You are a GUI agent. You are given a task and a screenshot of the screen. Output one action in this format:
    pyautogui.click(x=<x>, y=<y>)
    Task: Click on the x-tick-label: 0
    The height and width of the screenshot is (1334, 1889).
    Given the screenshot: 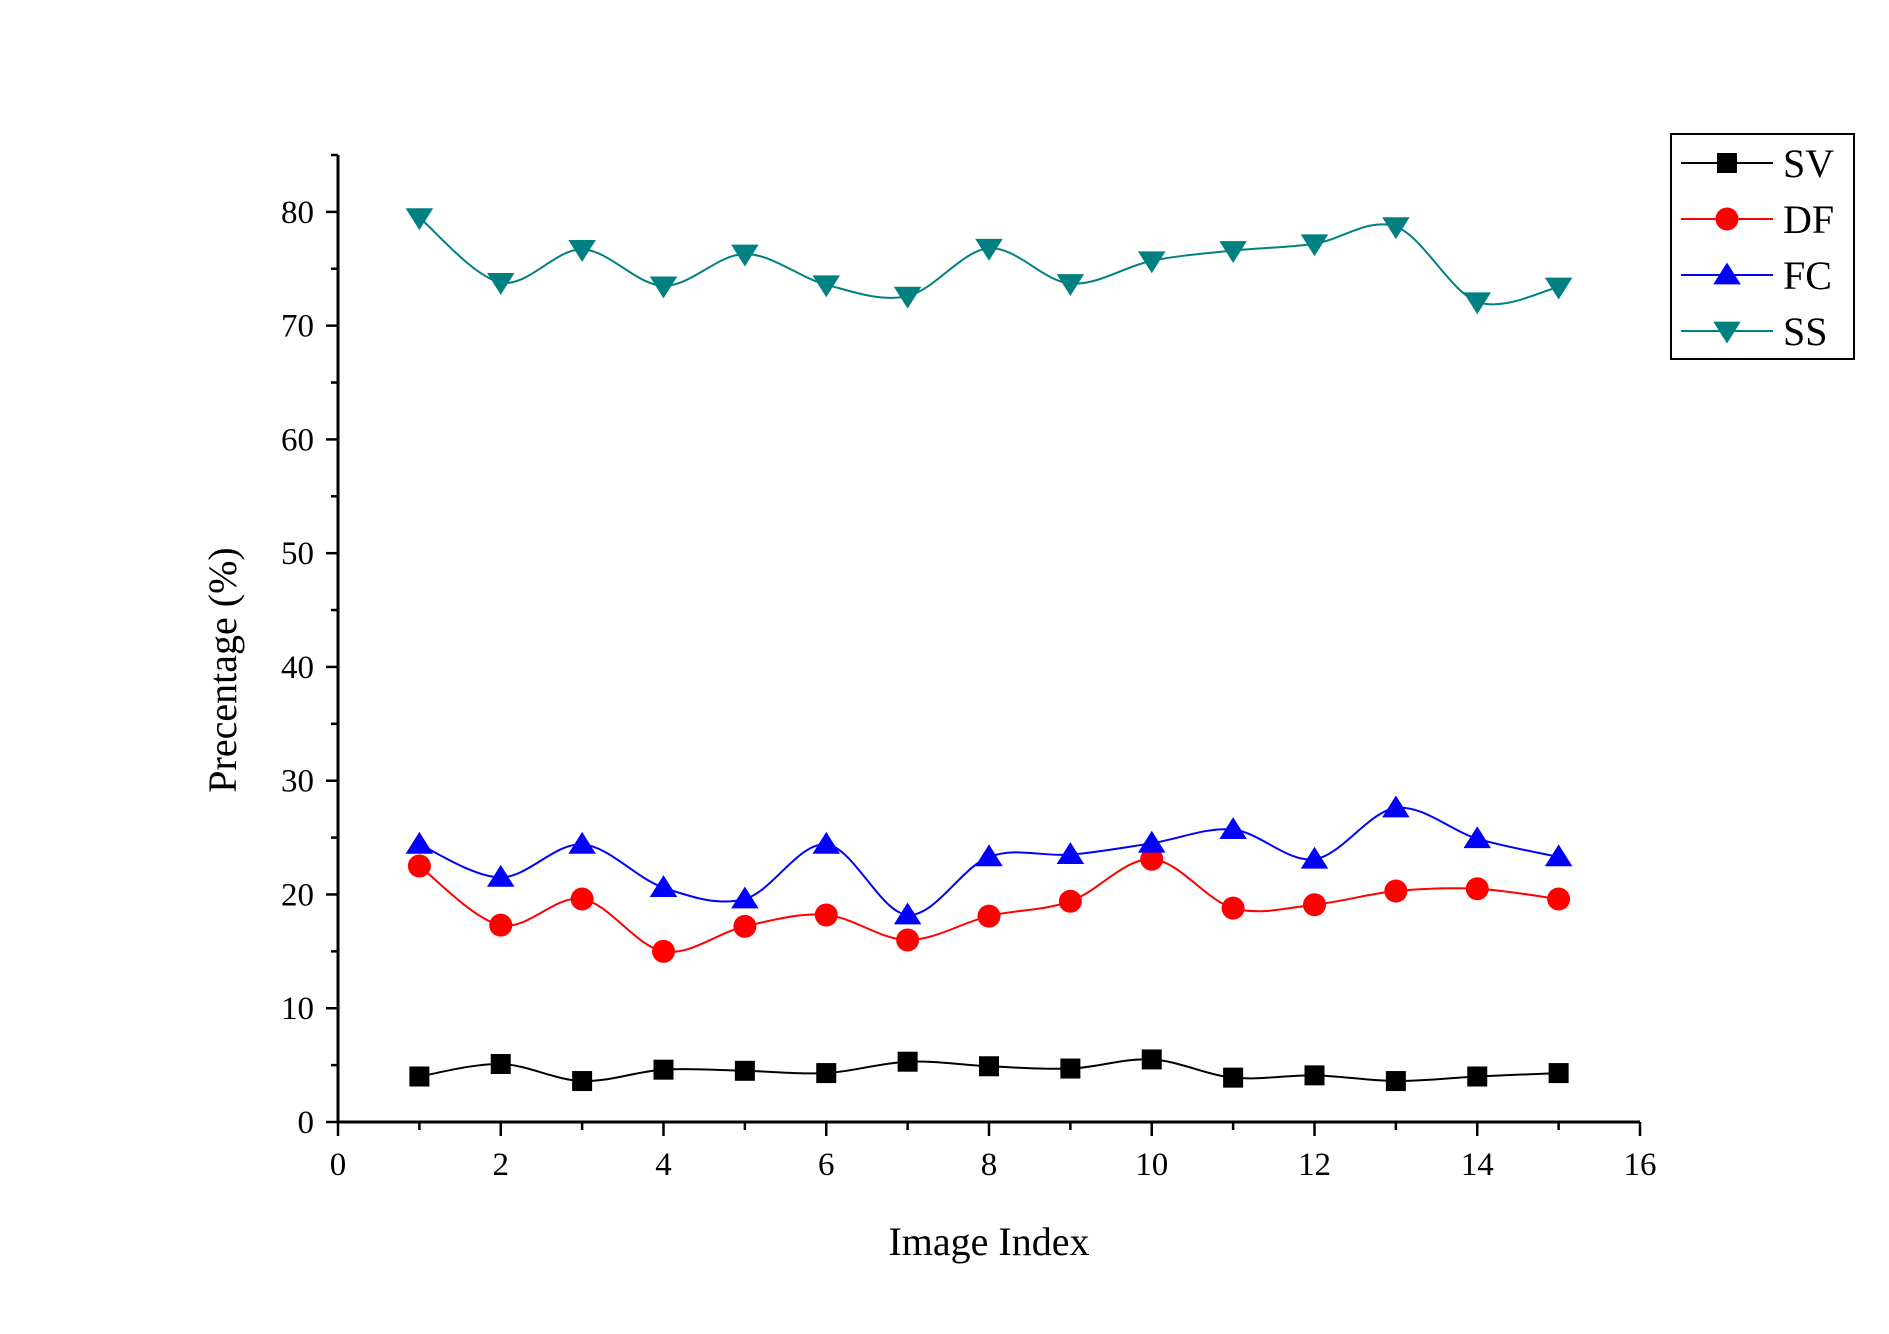 What is the action you would take?
    pyautogui.click(x=338, y=1165)
    